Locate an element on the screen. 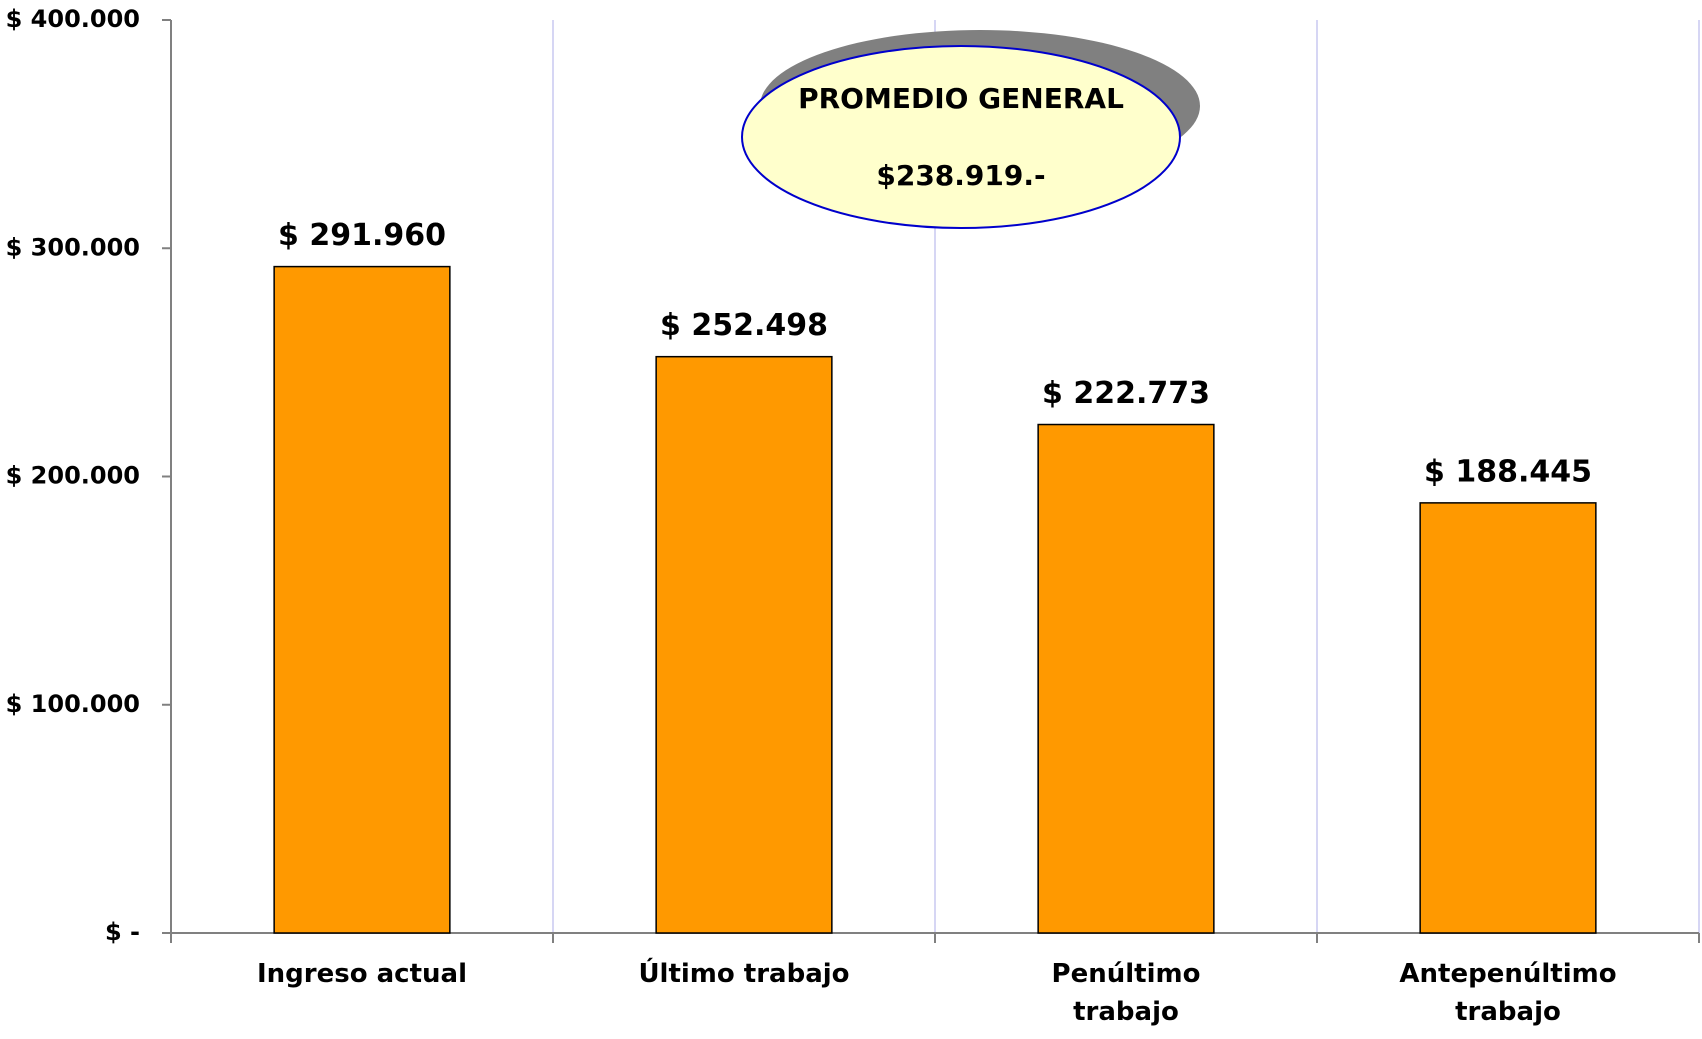  x-tick-label: Último trabajo is located at coordinates (744, 974).